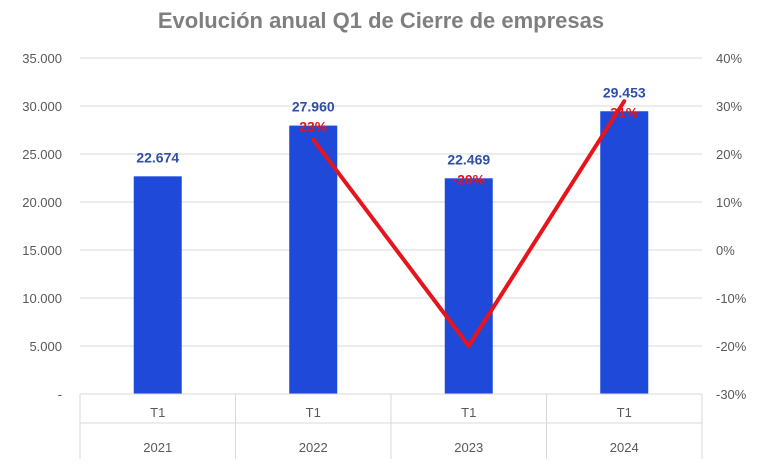 The width and height of the screenshot is (757, 471). I want to click on y-left-tick-label: 35.000, so click(42, 58).